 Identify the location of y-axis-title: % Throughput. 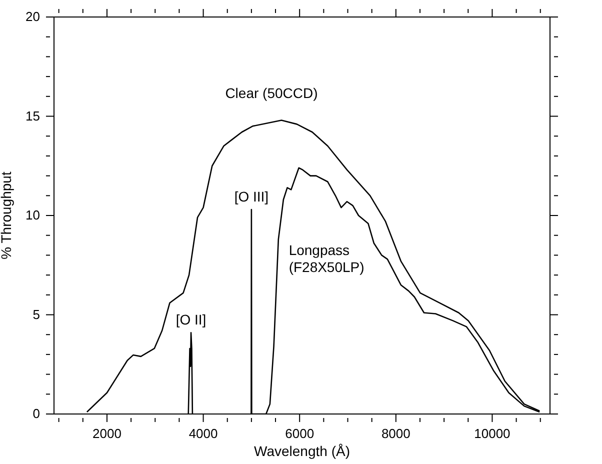
(7, 216).